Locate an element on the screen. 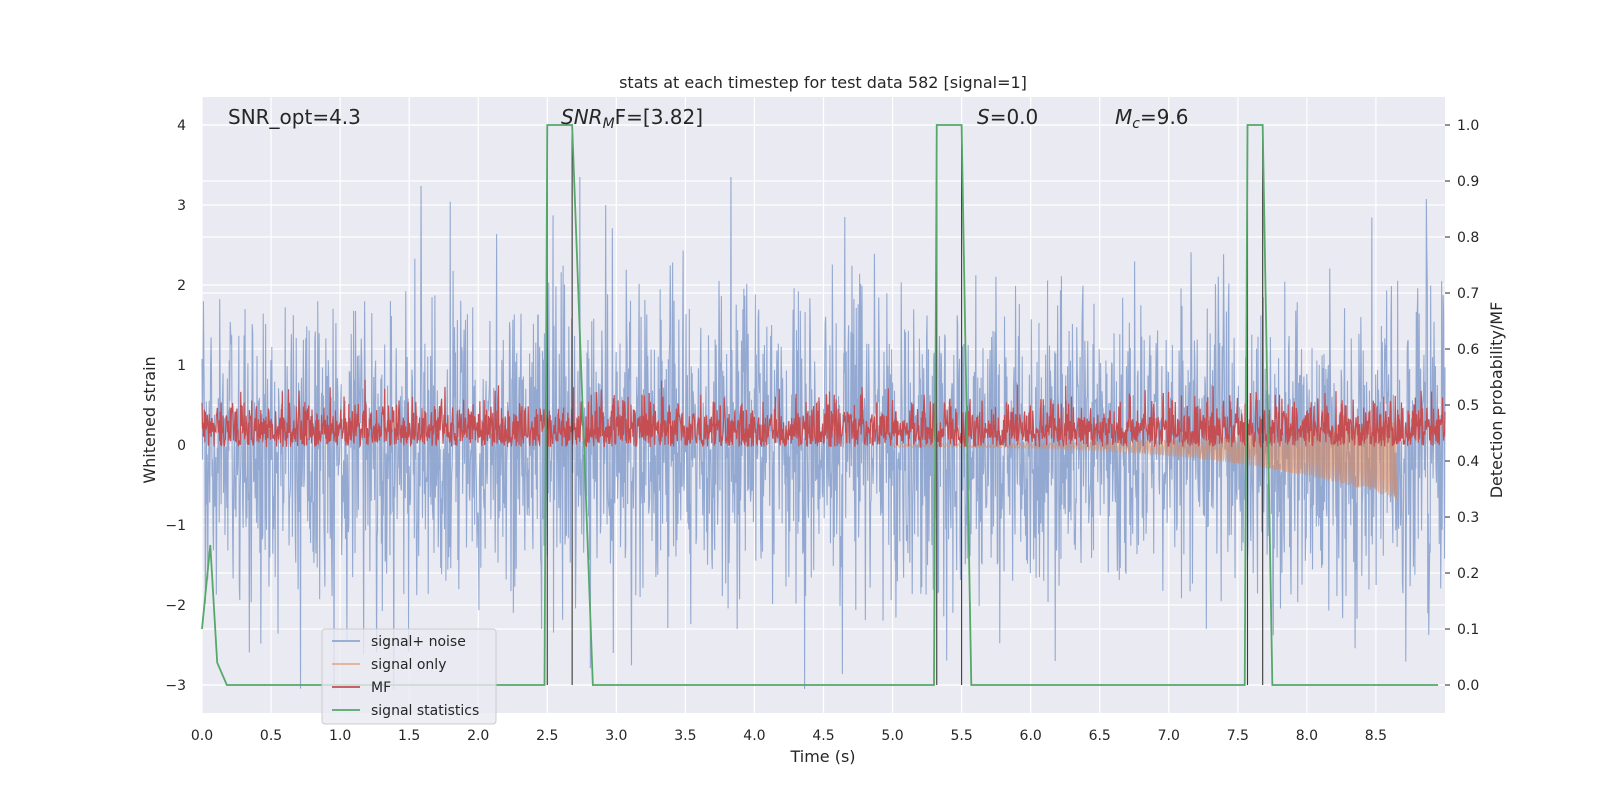 The height and width of the screenshot is (800, 1600). series-mf is located at coordinates (823, 414).